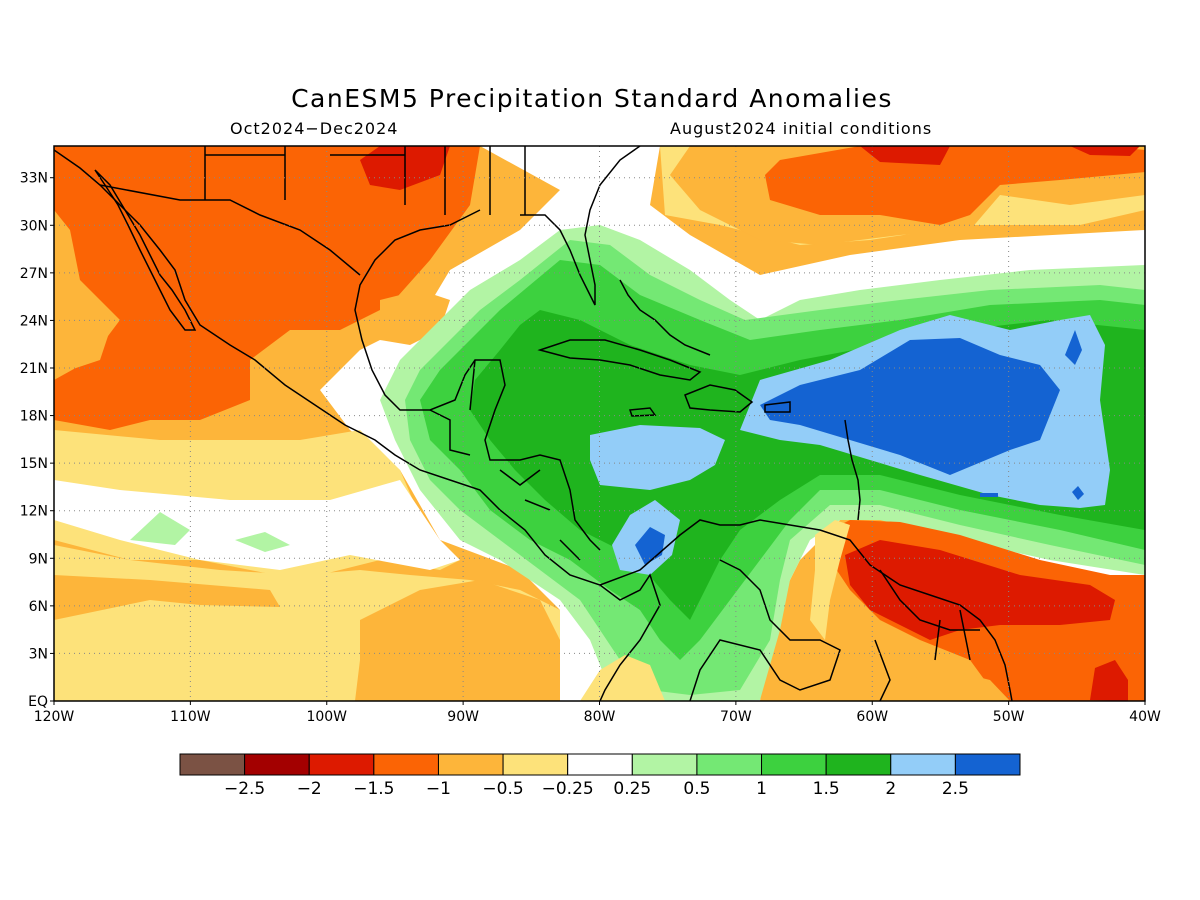 This screenshot has width=1200, height=900. Describe the element at coordinates (38, 559) in the screenshot. I see `lat-label: 9N` at that location.